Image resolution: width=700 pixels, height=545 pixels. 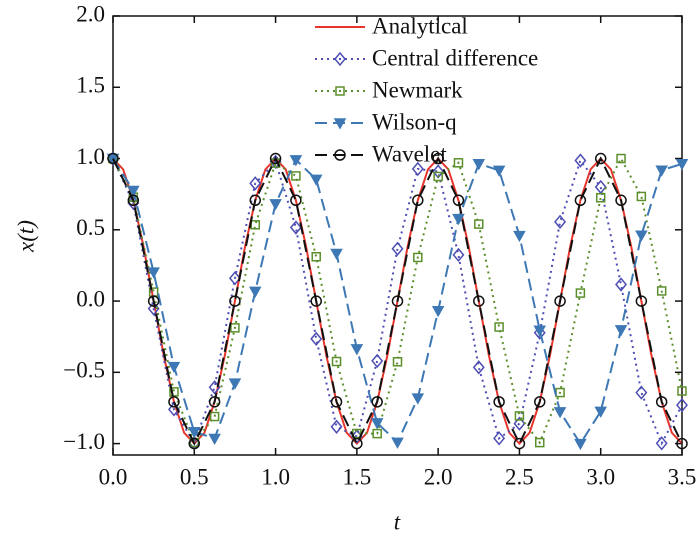 I want to click on x-tick-label: 0.5, so click(x=194, y=476).